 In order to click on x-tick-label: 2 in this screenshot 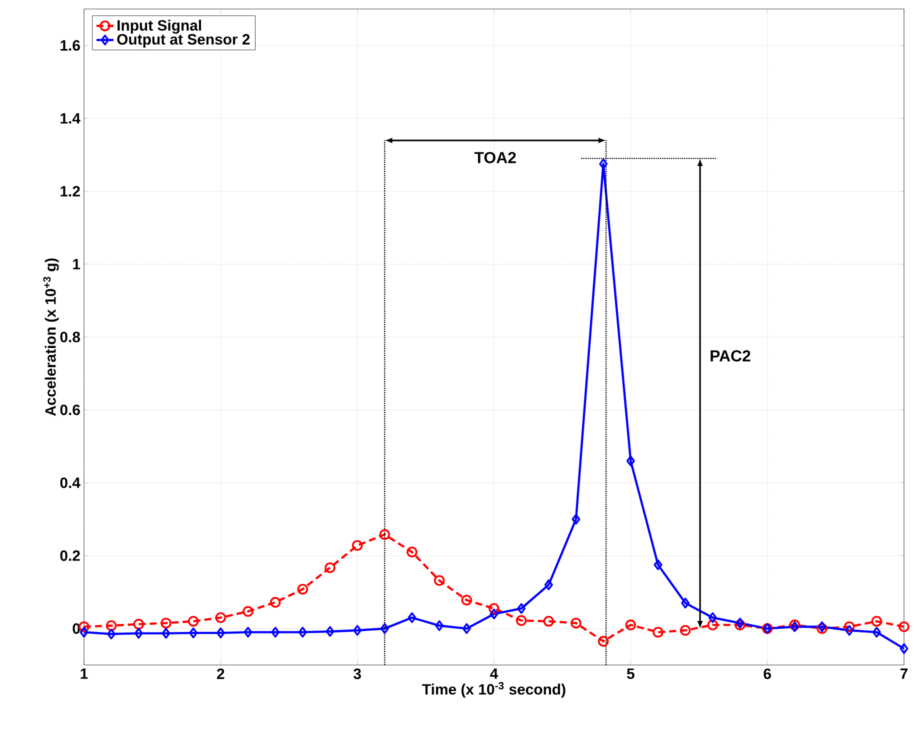, I will do `click(220, 673)`.